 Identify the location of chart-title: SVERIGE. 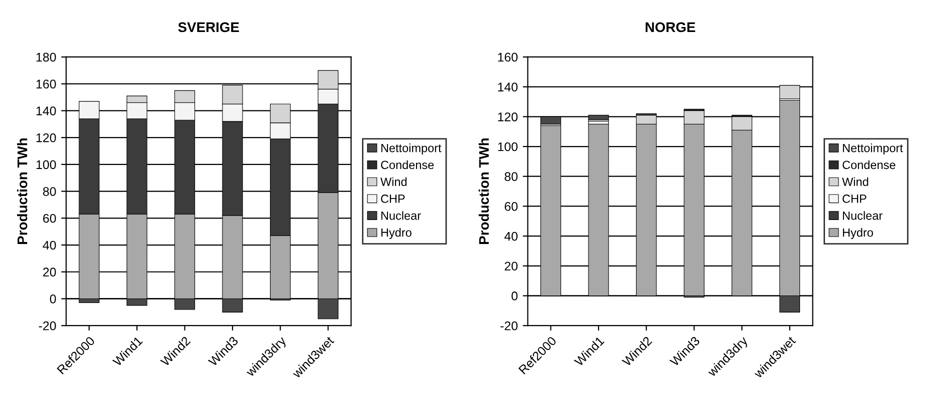
(208, 27).